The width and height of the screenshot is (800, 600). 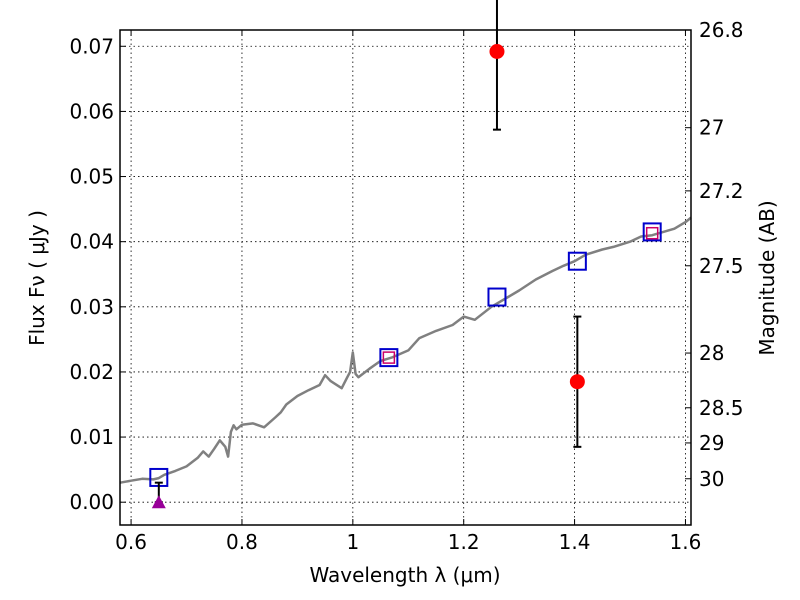 What do you see at coordinates (91, 177) in the screenshot?
I see `y-tick-label: 0.05` at bounding box center [91, 177].